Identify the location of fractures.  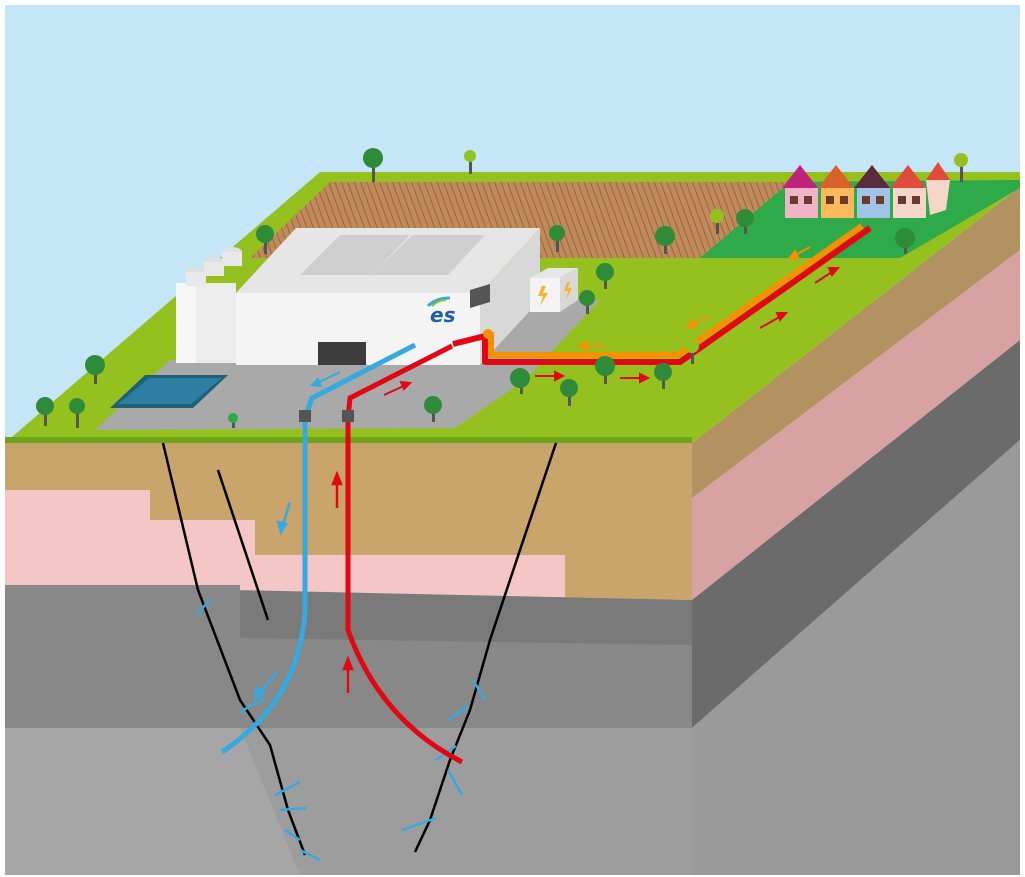
(341, 730).